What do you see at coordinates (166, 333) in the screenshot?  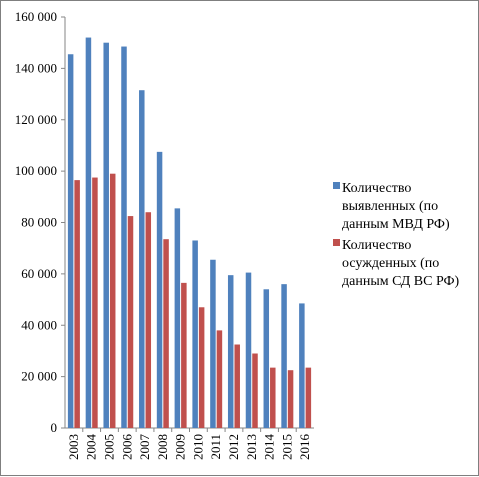 I see `bar-series-2-2008` at bounding box center [166, 333].